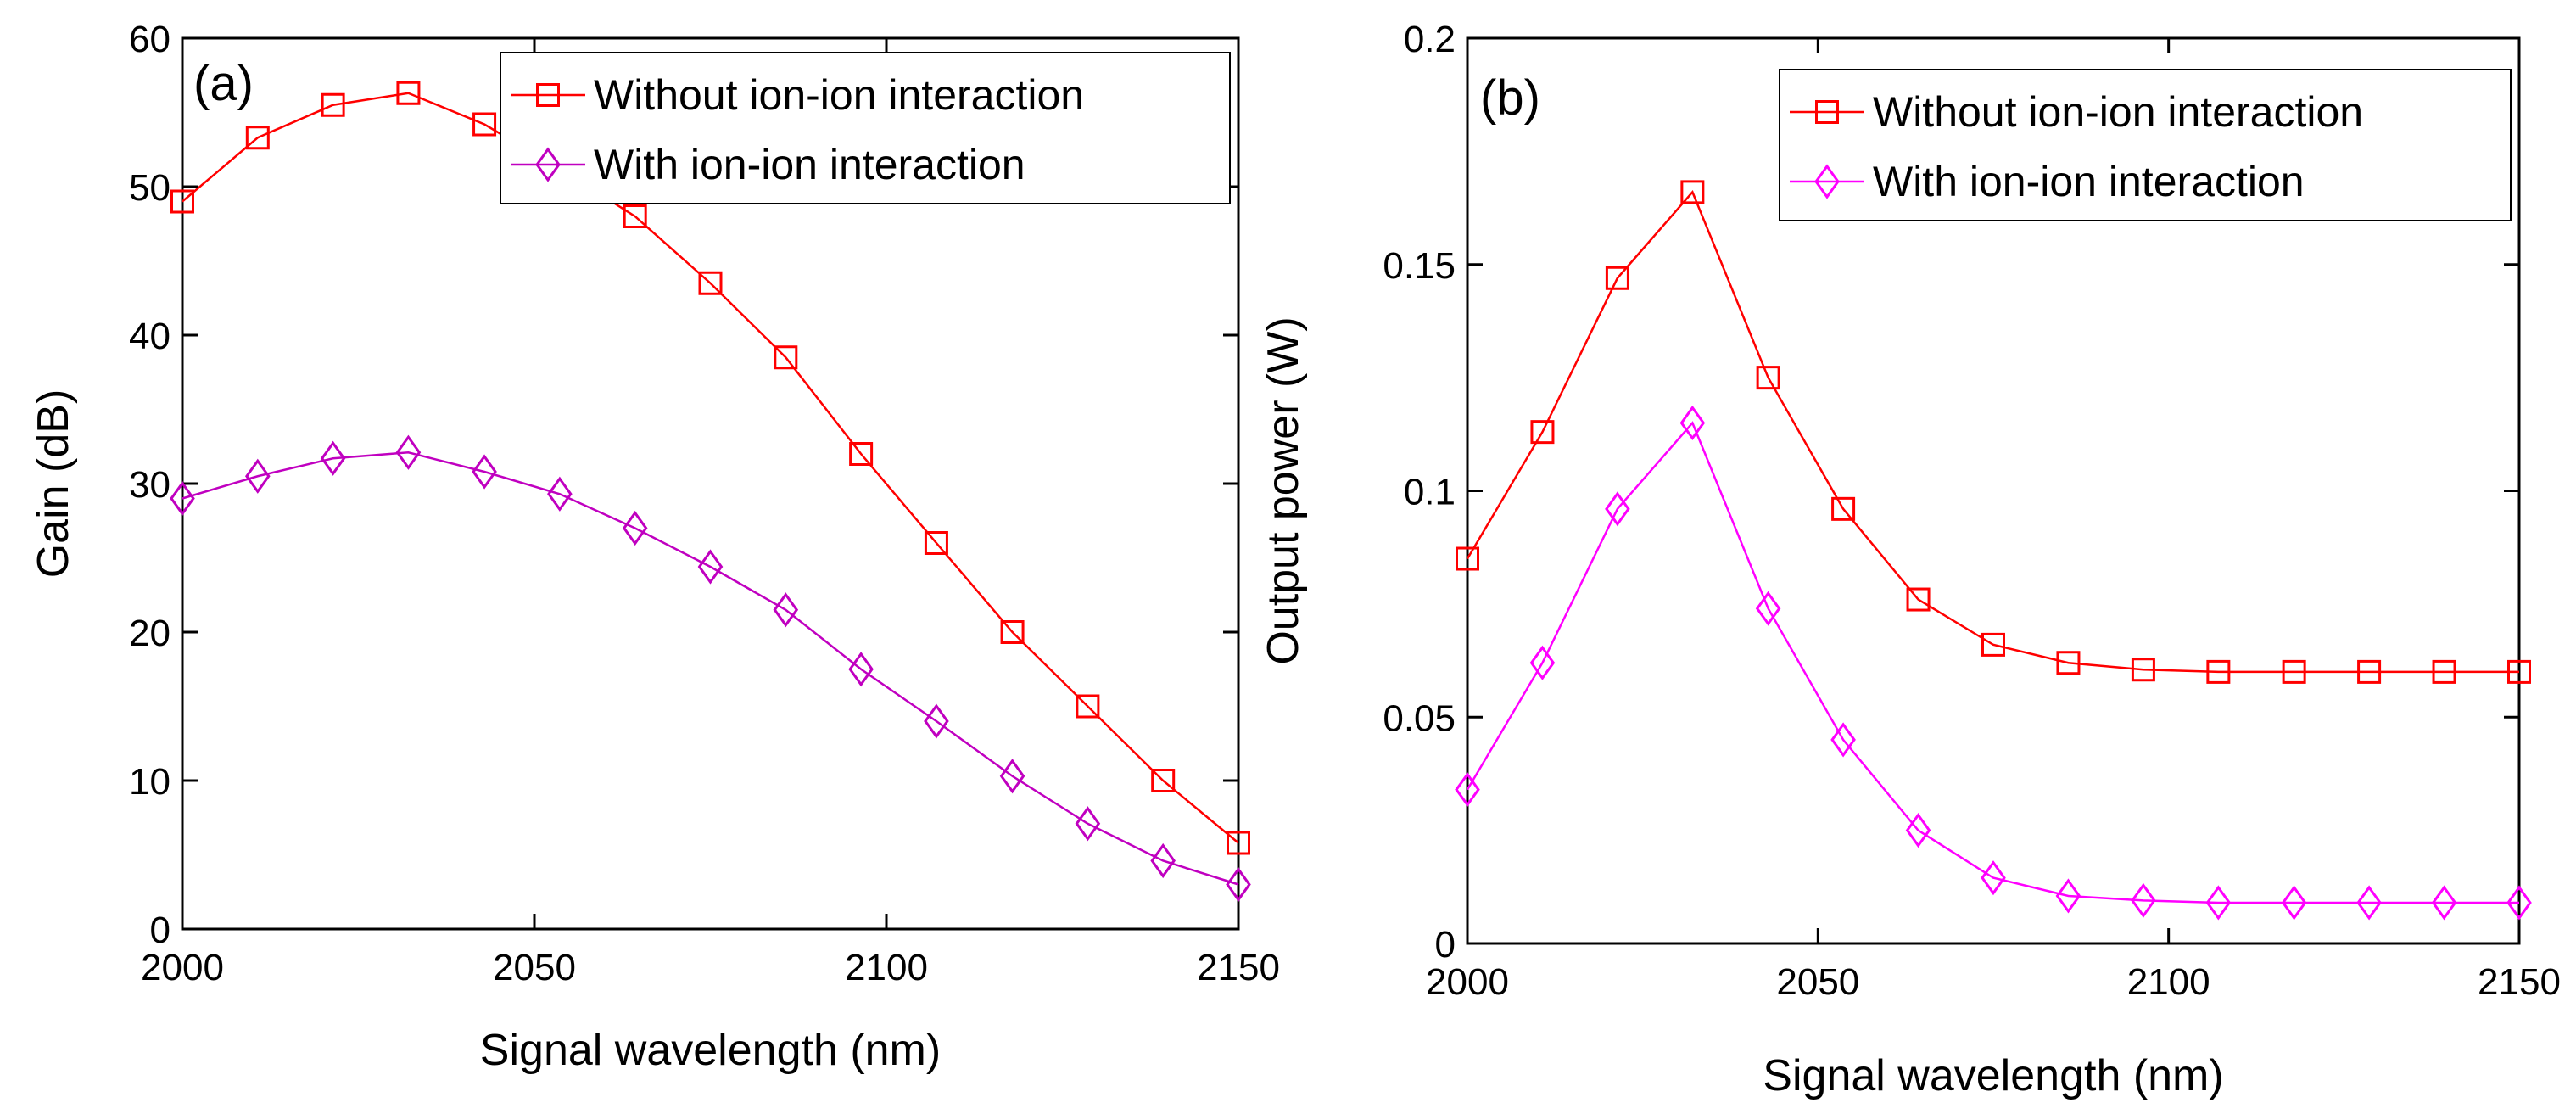 The height and width of the screenshot is (1114, 2576). What do you see at coordinates (149, 782) in the screenshot?
I see `y-tick-label: 10` at bounding box center [149, 782].